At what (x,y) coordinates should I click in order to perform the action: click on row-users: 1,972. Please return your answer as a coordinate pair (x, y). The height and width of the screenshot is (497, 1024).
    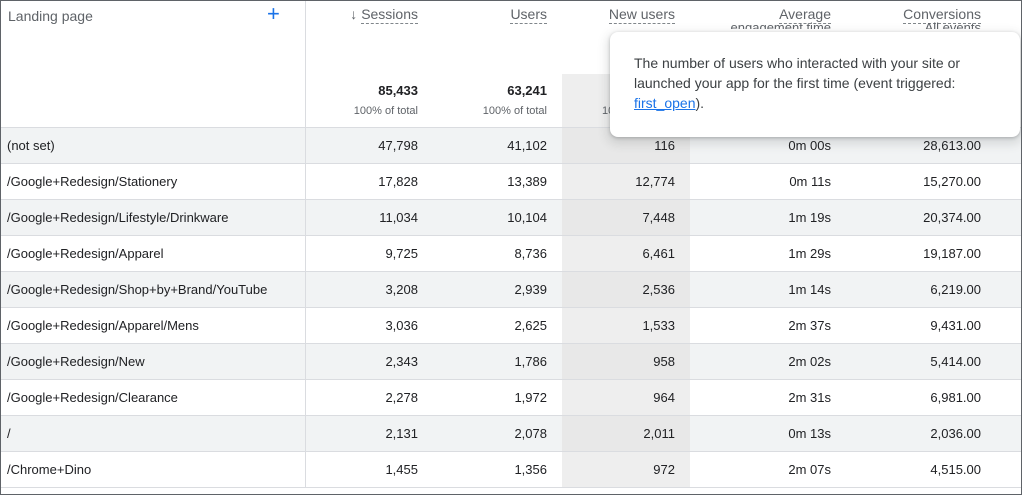
    Looking at the image, I should click on (497, 397).